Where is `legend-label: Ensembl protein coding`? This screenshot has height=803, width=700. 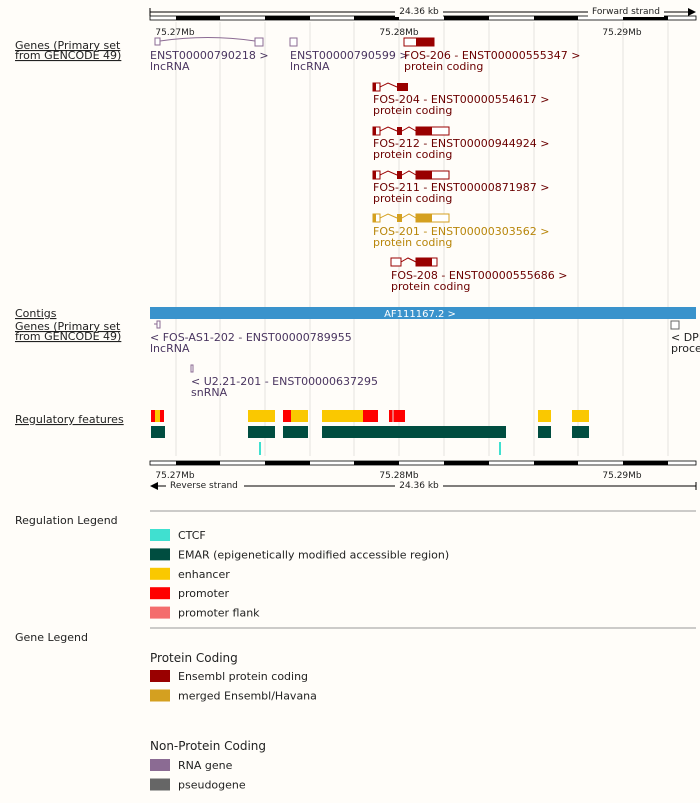
legend-label: Ensembl protein coding is located at coordinates (243, 676).